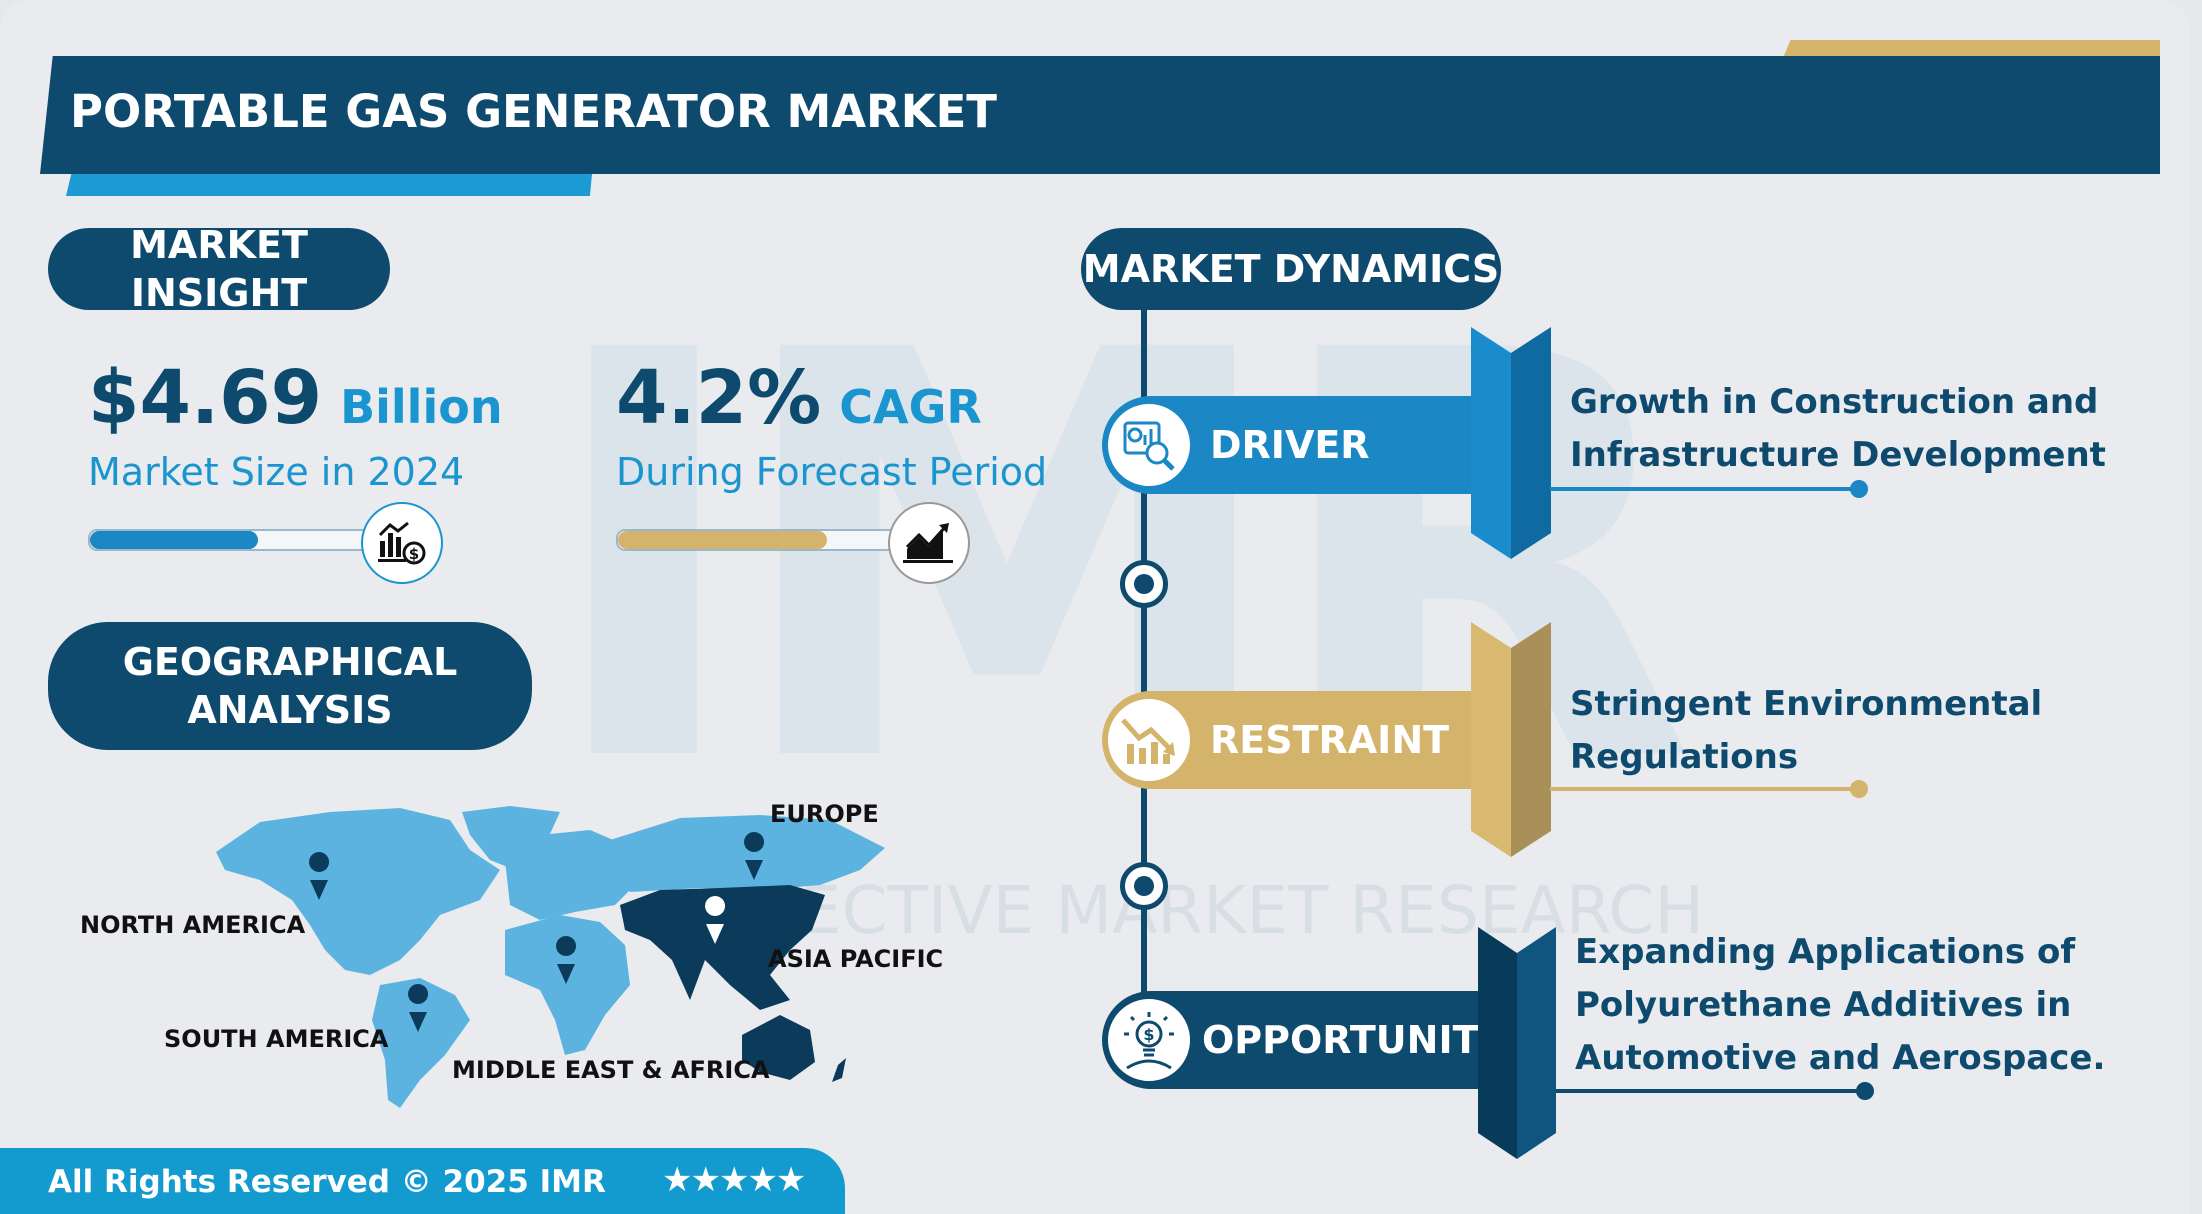 Image resolution: width=2202 pixels, height=1214 pixels. Describe the element at coordinates (1517, 1043) in the screenshot. I see `opportunity-chevron` at that location.